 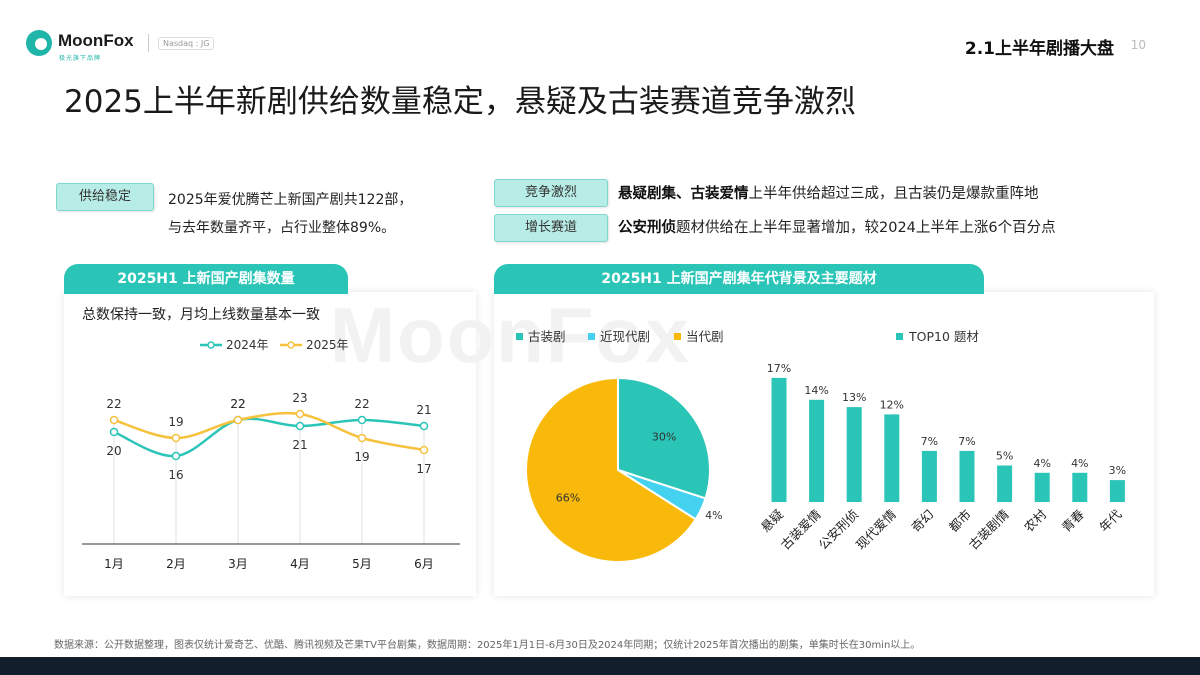 I want to click on bar-value-label: 13%, so click(x=854, y=397).